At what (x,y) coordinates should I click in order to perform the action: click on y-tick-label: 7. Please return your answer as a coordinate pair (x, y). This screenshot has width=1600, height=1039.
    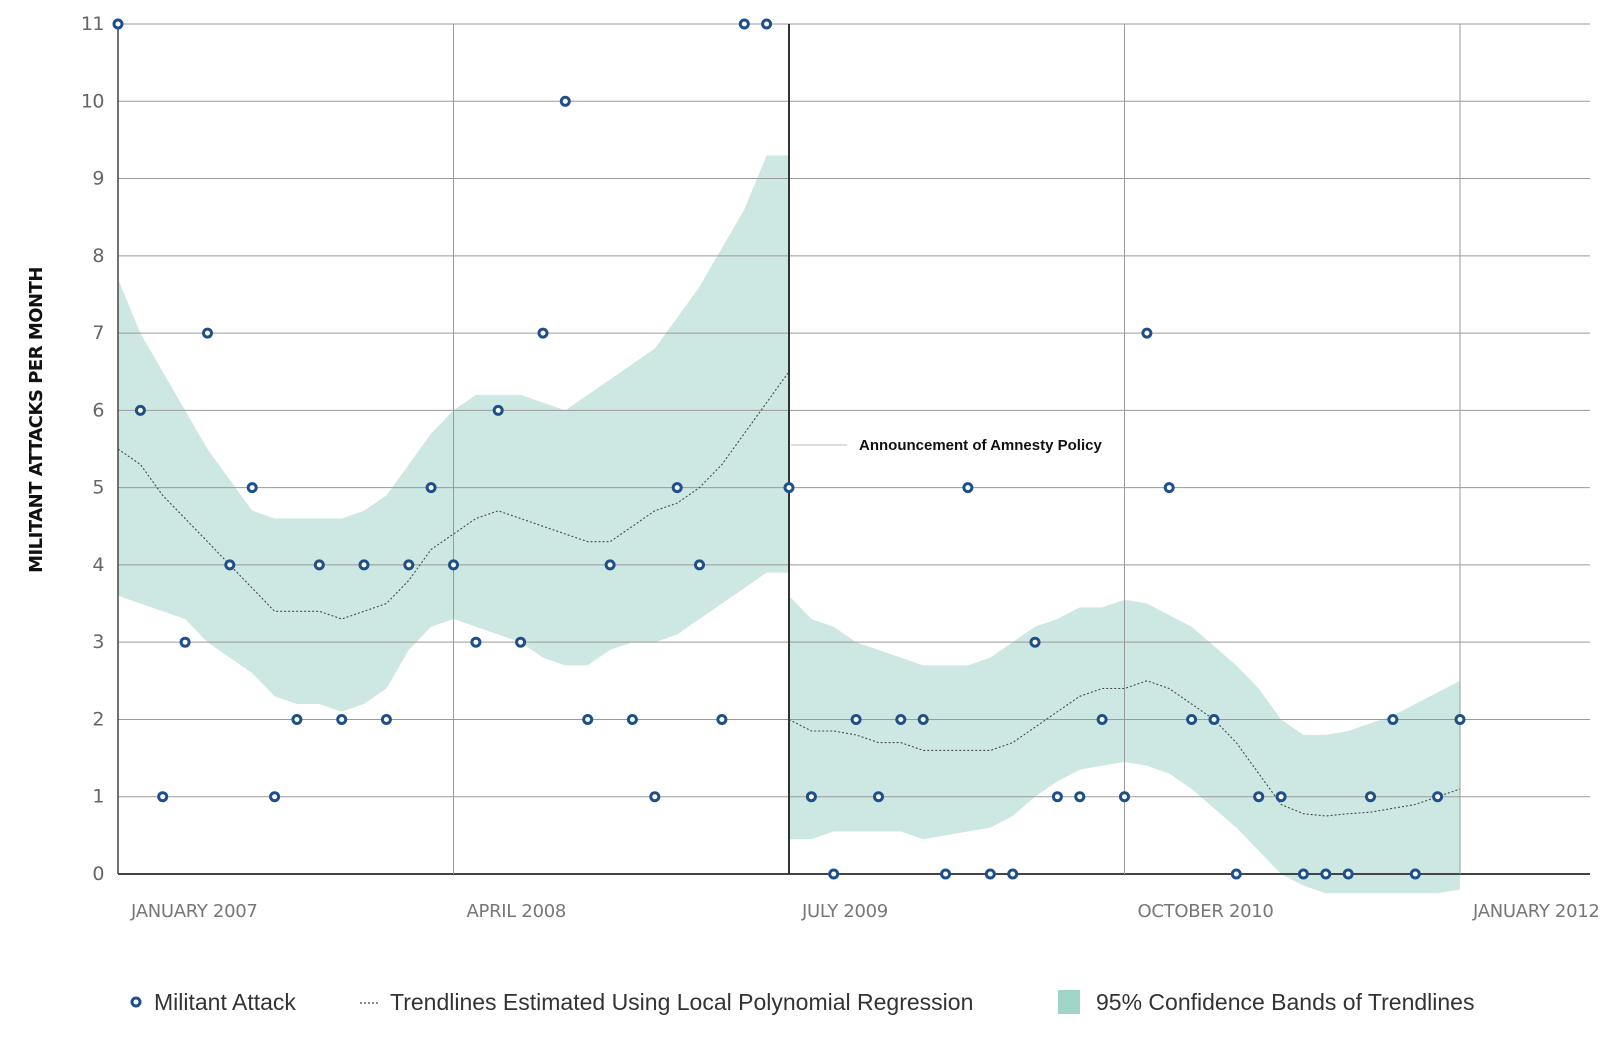
    Looking at the image, I should click on (98, 333).